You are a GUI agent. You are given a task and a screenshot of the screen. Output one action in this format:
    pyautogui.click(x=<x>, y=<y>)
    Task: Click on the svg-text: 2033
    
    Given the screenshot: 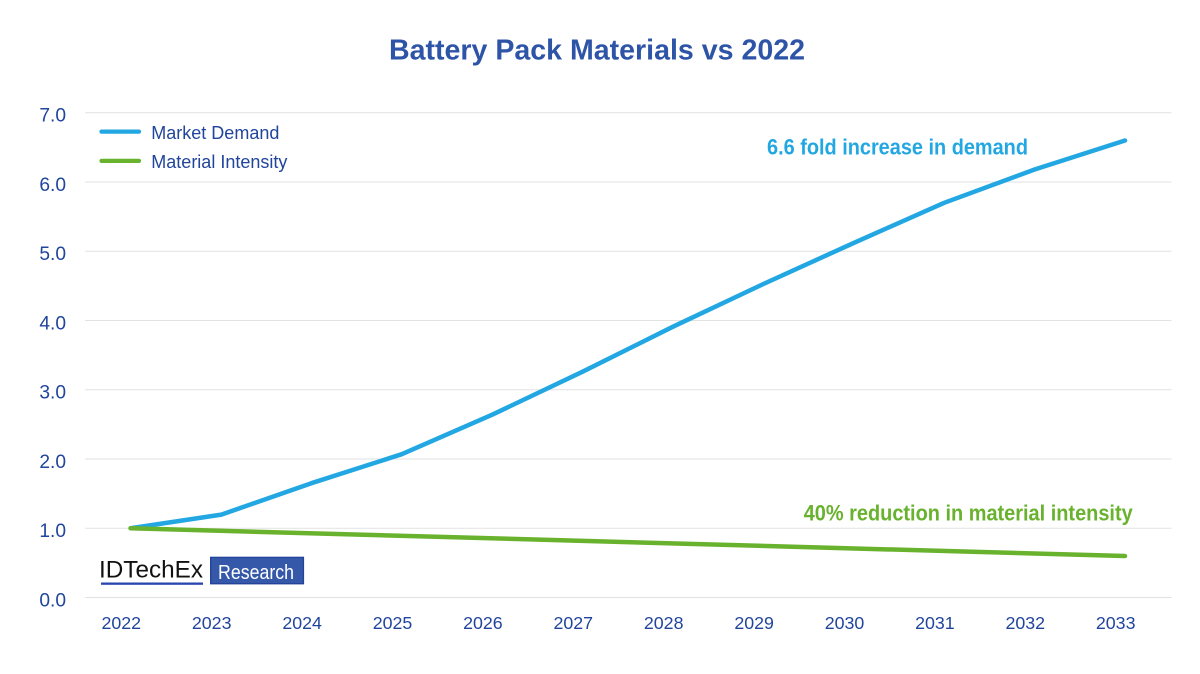 What is the action you would take?
    pyautogui.click(x=1116, y=623)
    